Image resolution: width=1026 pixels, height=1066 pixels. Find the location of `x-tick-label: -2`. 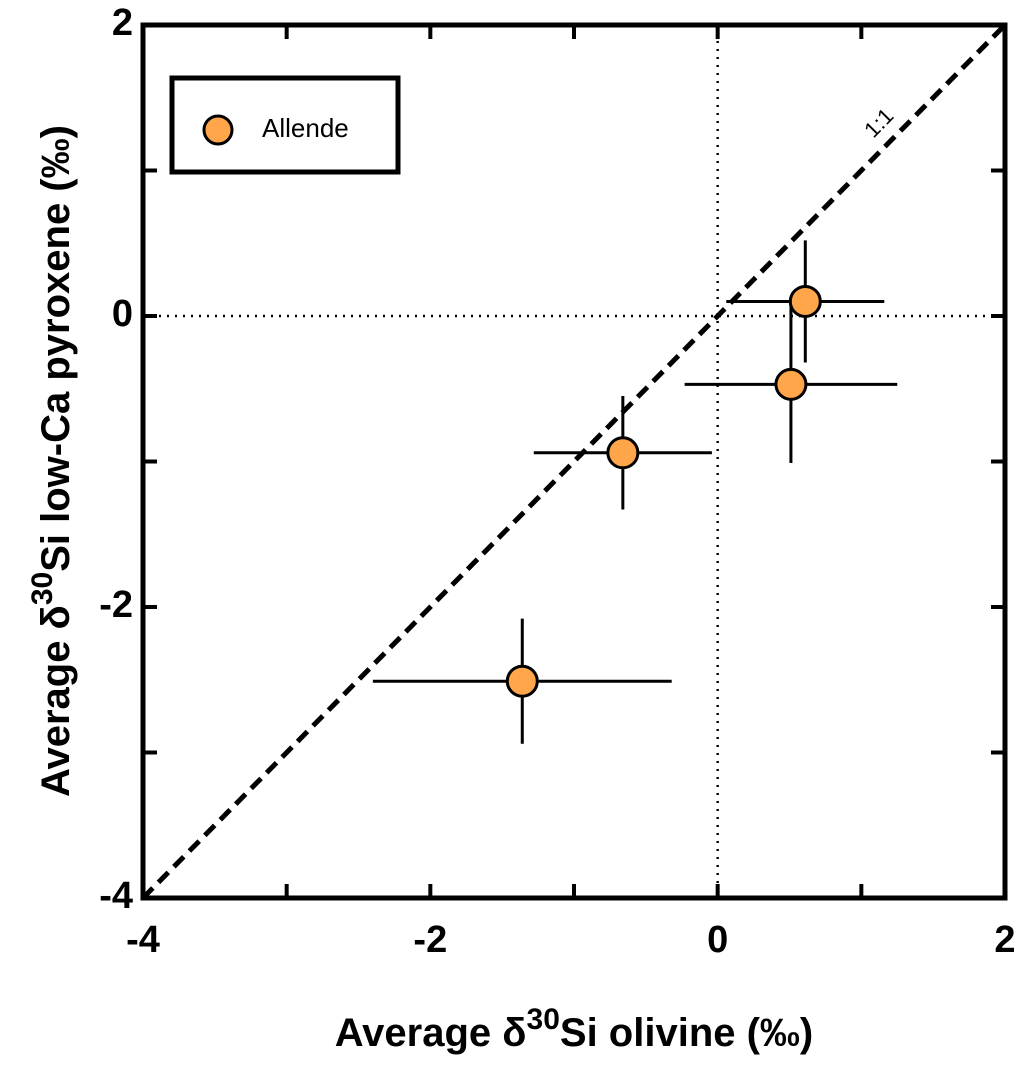

x-tick-label: -2 is located at coordinates (430, 940).